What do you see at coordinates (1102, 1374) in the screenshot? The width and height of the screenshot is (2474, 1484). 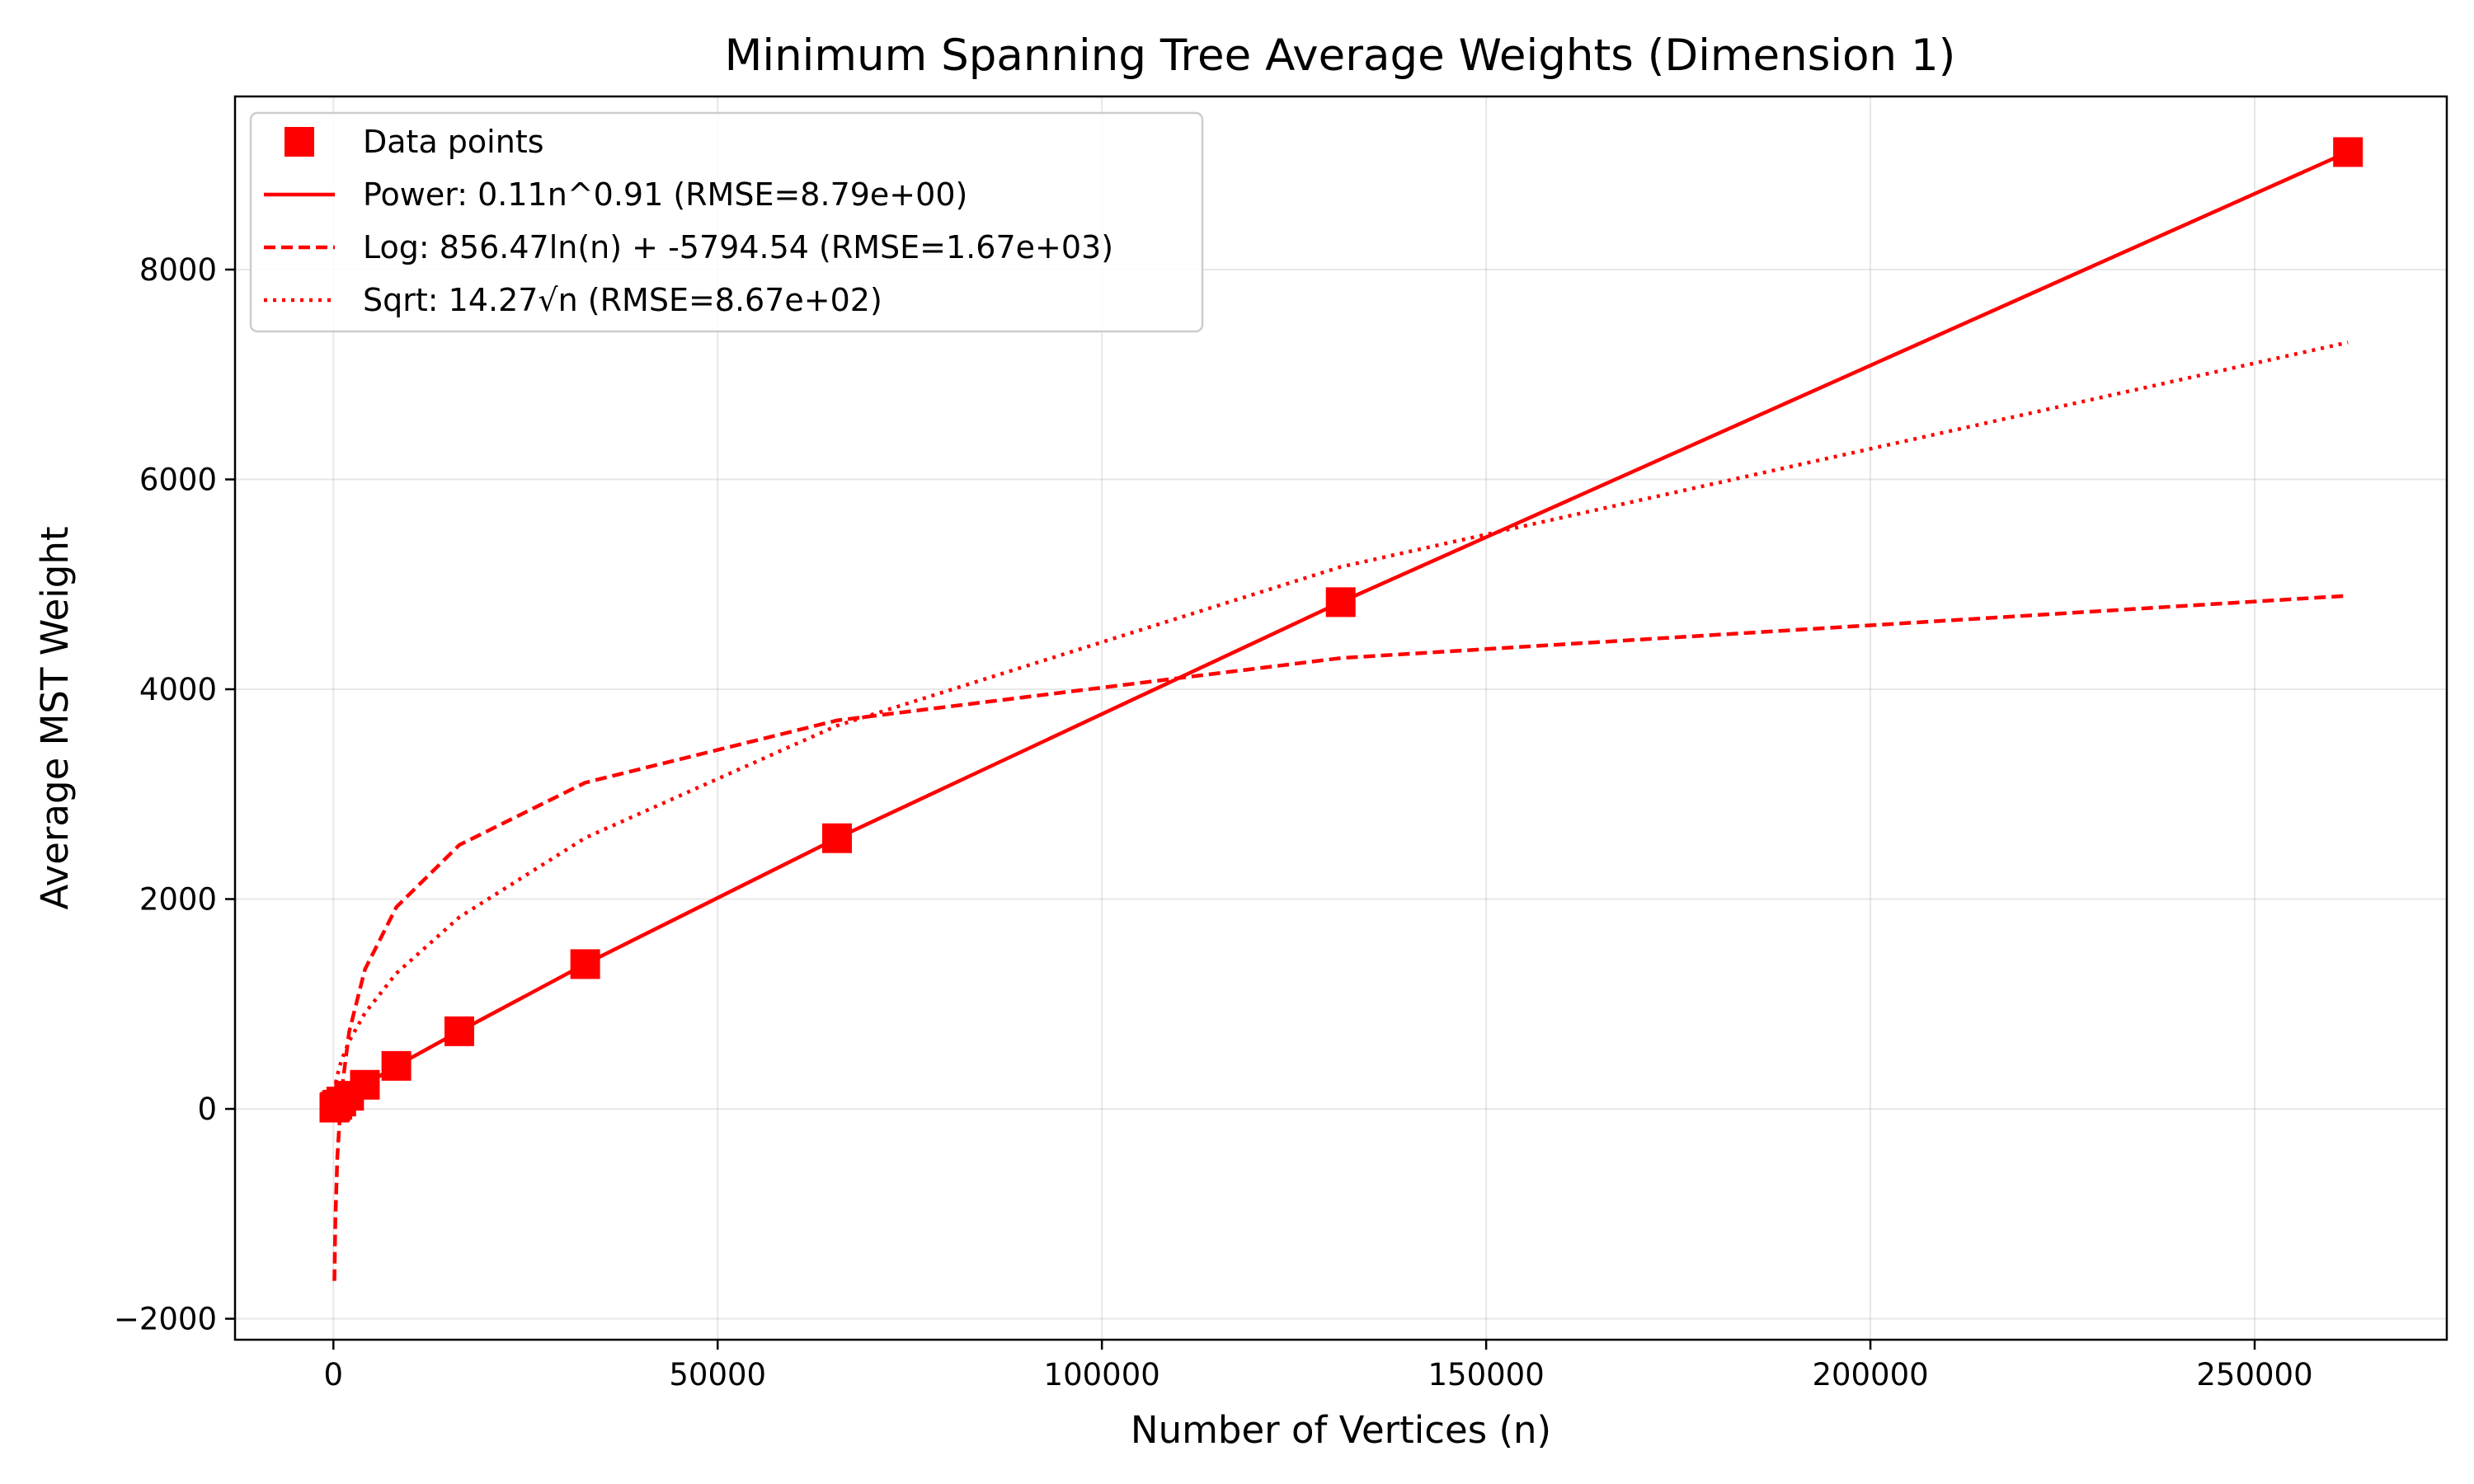 I see `x-tick-label: 100000` at bounding box center [1102, 1374].